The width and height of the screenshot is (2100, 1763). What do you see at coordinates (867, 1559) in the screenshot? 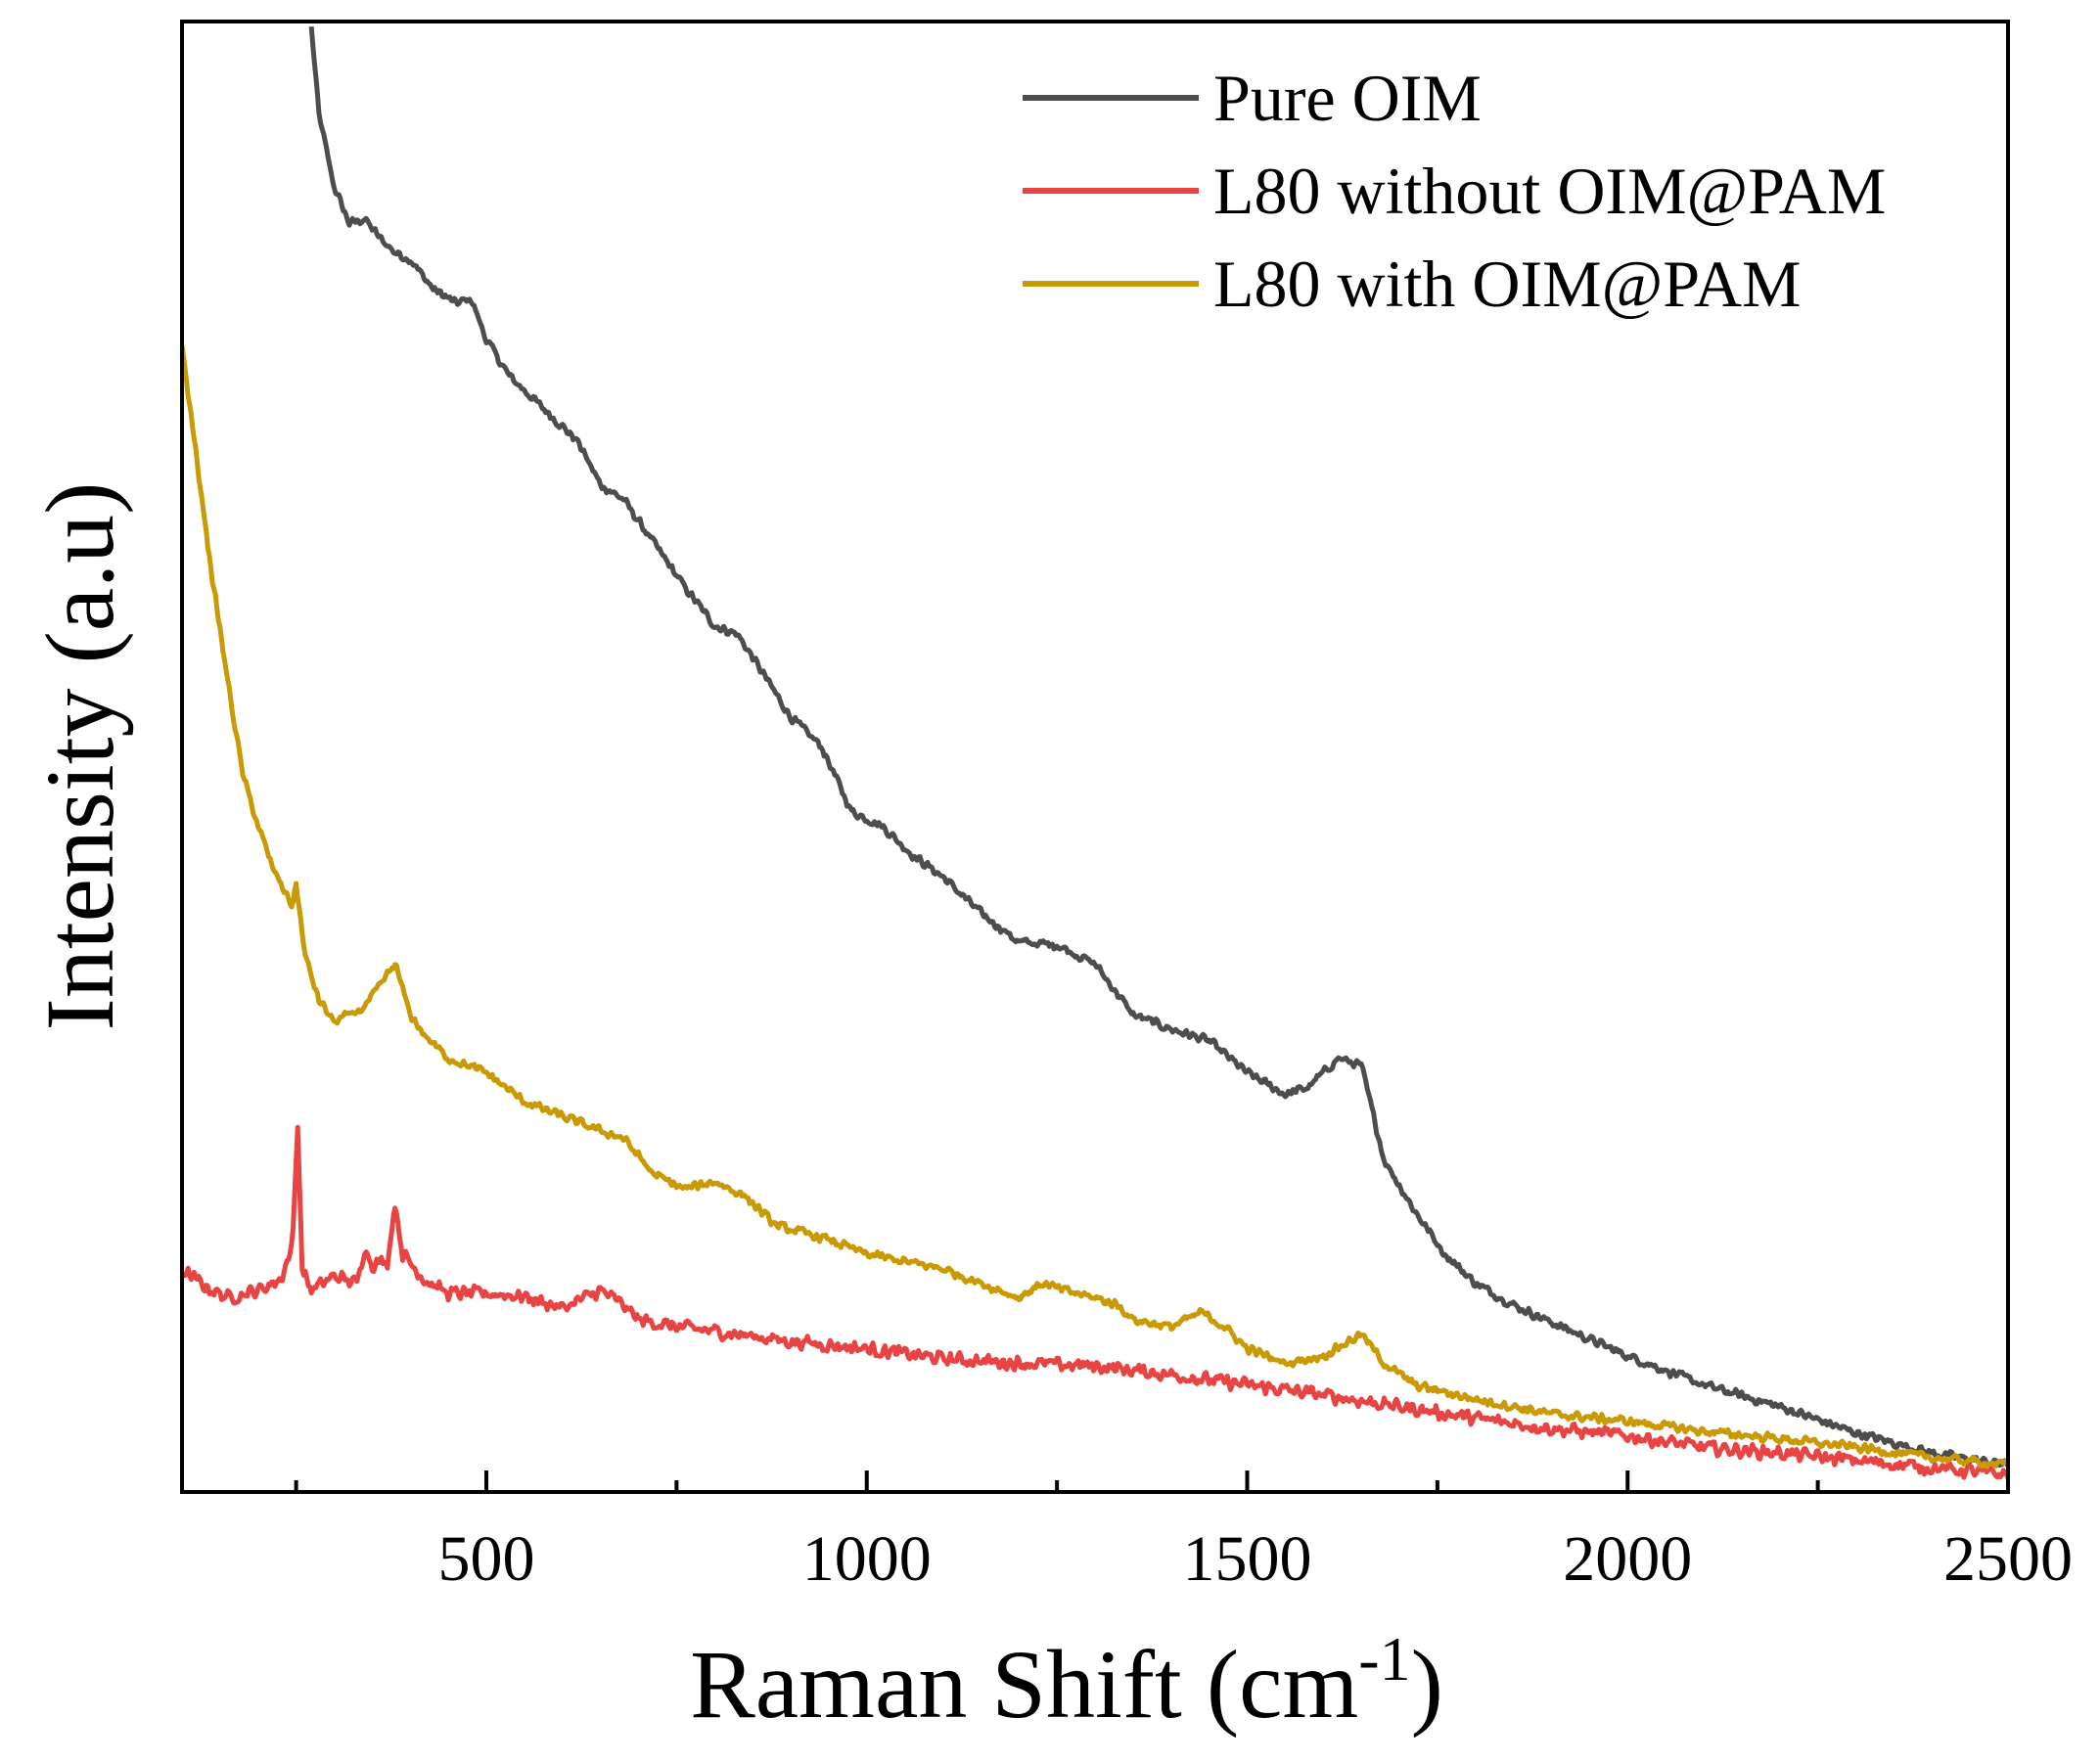
I see `x-tick-label: 1000` at bounding box center [867, 1559].